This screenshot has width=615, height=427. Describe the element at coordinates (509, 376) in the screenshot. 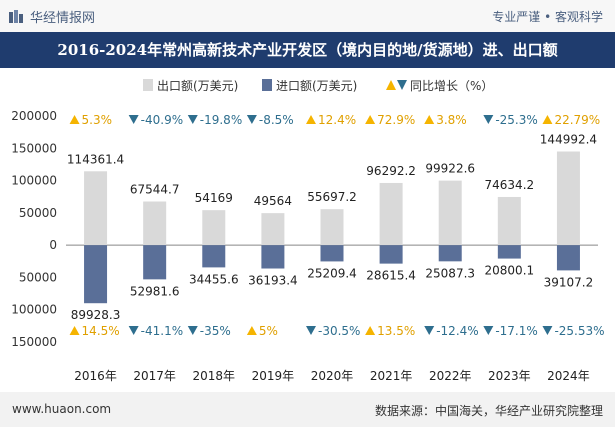

I see `x-tick-label: 2023年` at that location.